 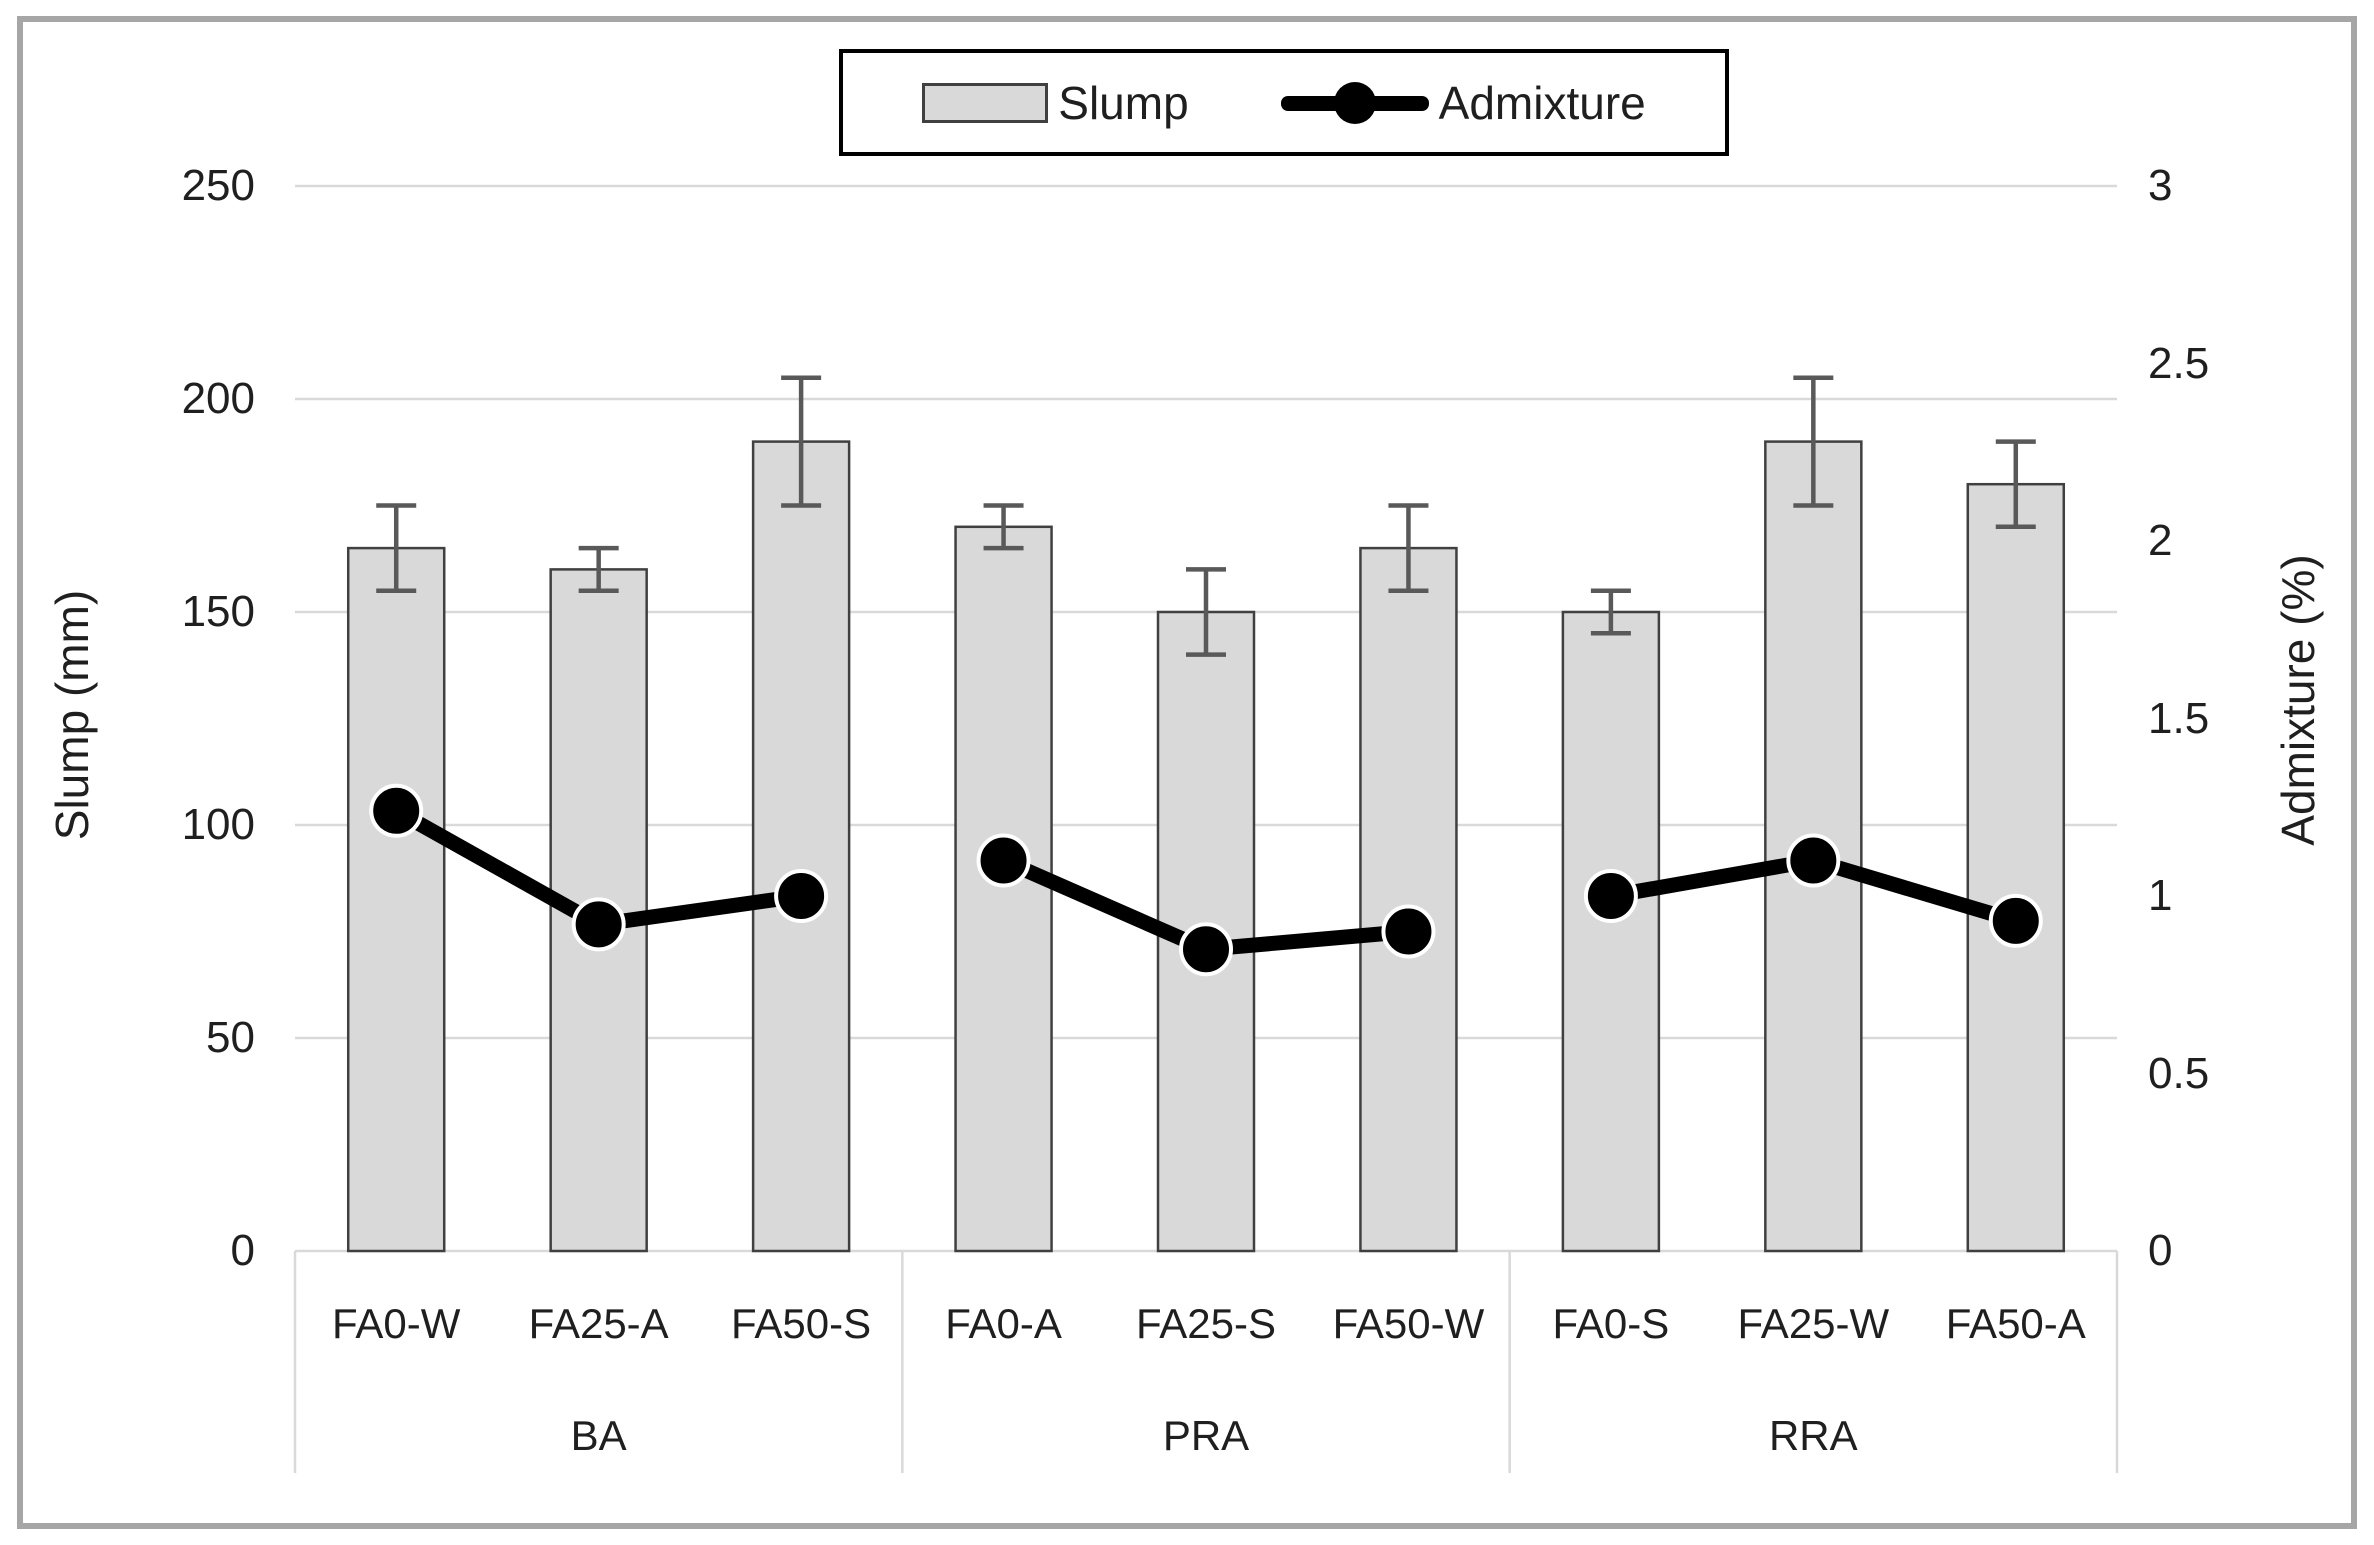 What do you see at coordinates (598, 1435) in the screenshot?
I see `group-label: BA` at bounding box center [598, 1435].